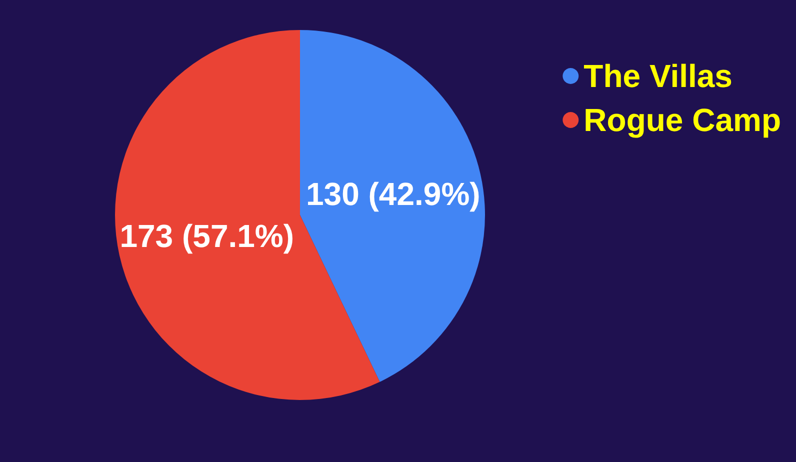  I want to click on legend-label: The Villas, so click(658, 76).